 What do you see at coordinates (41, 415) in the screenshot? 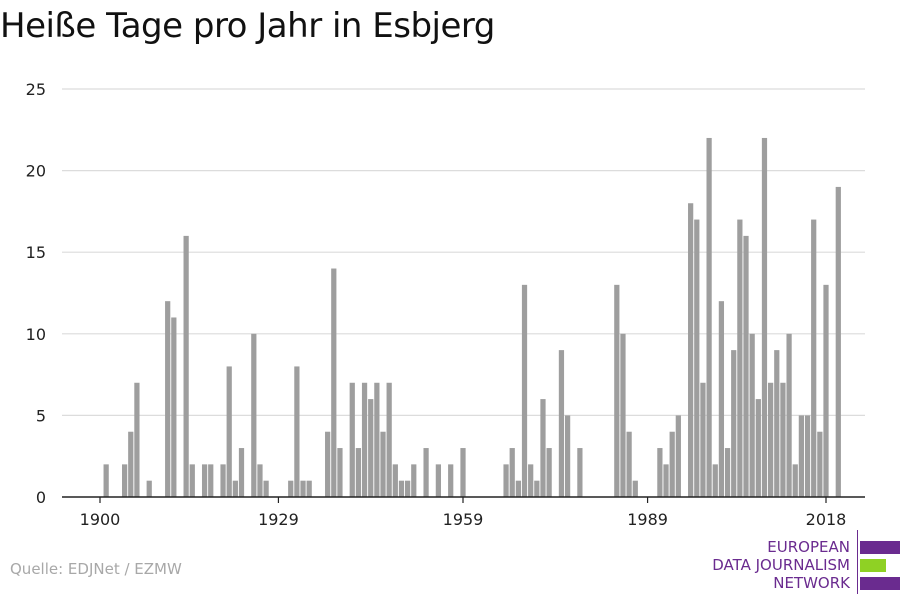
I see `y-tick-label: 5` at bounding box center [41, 415].